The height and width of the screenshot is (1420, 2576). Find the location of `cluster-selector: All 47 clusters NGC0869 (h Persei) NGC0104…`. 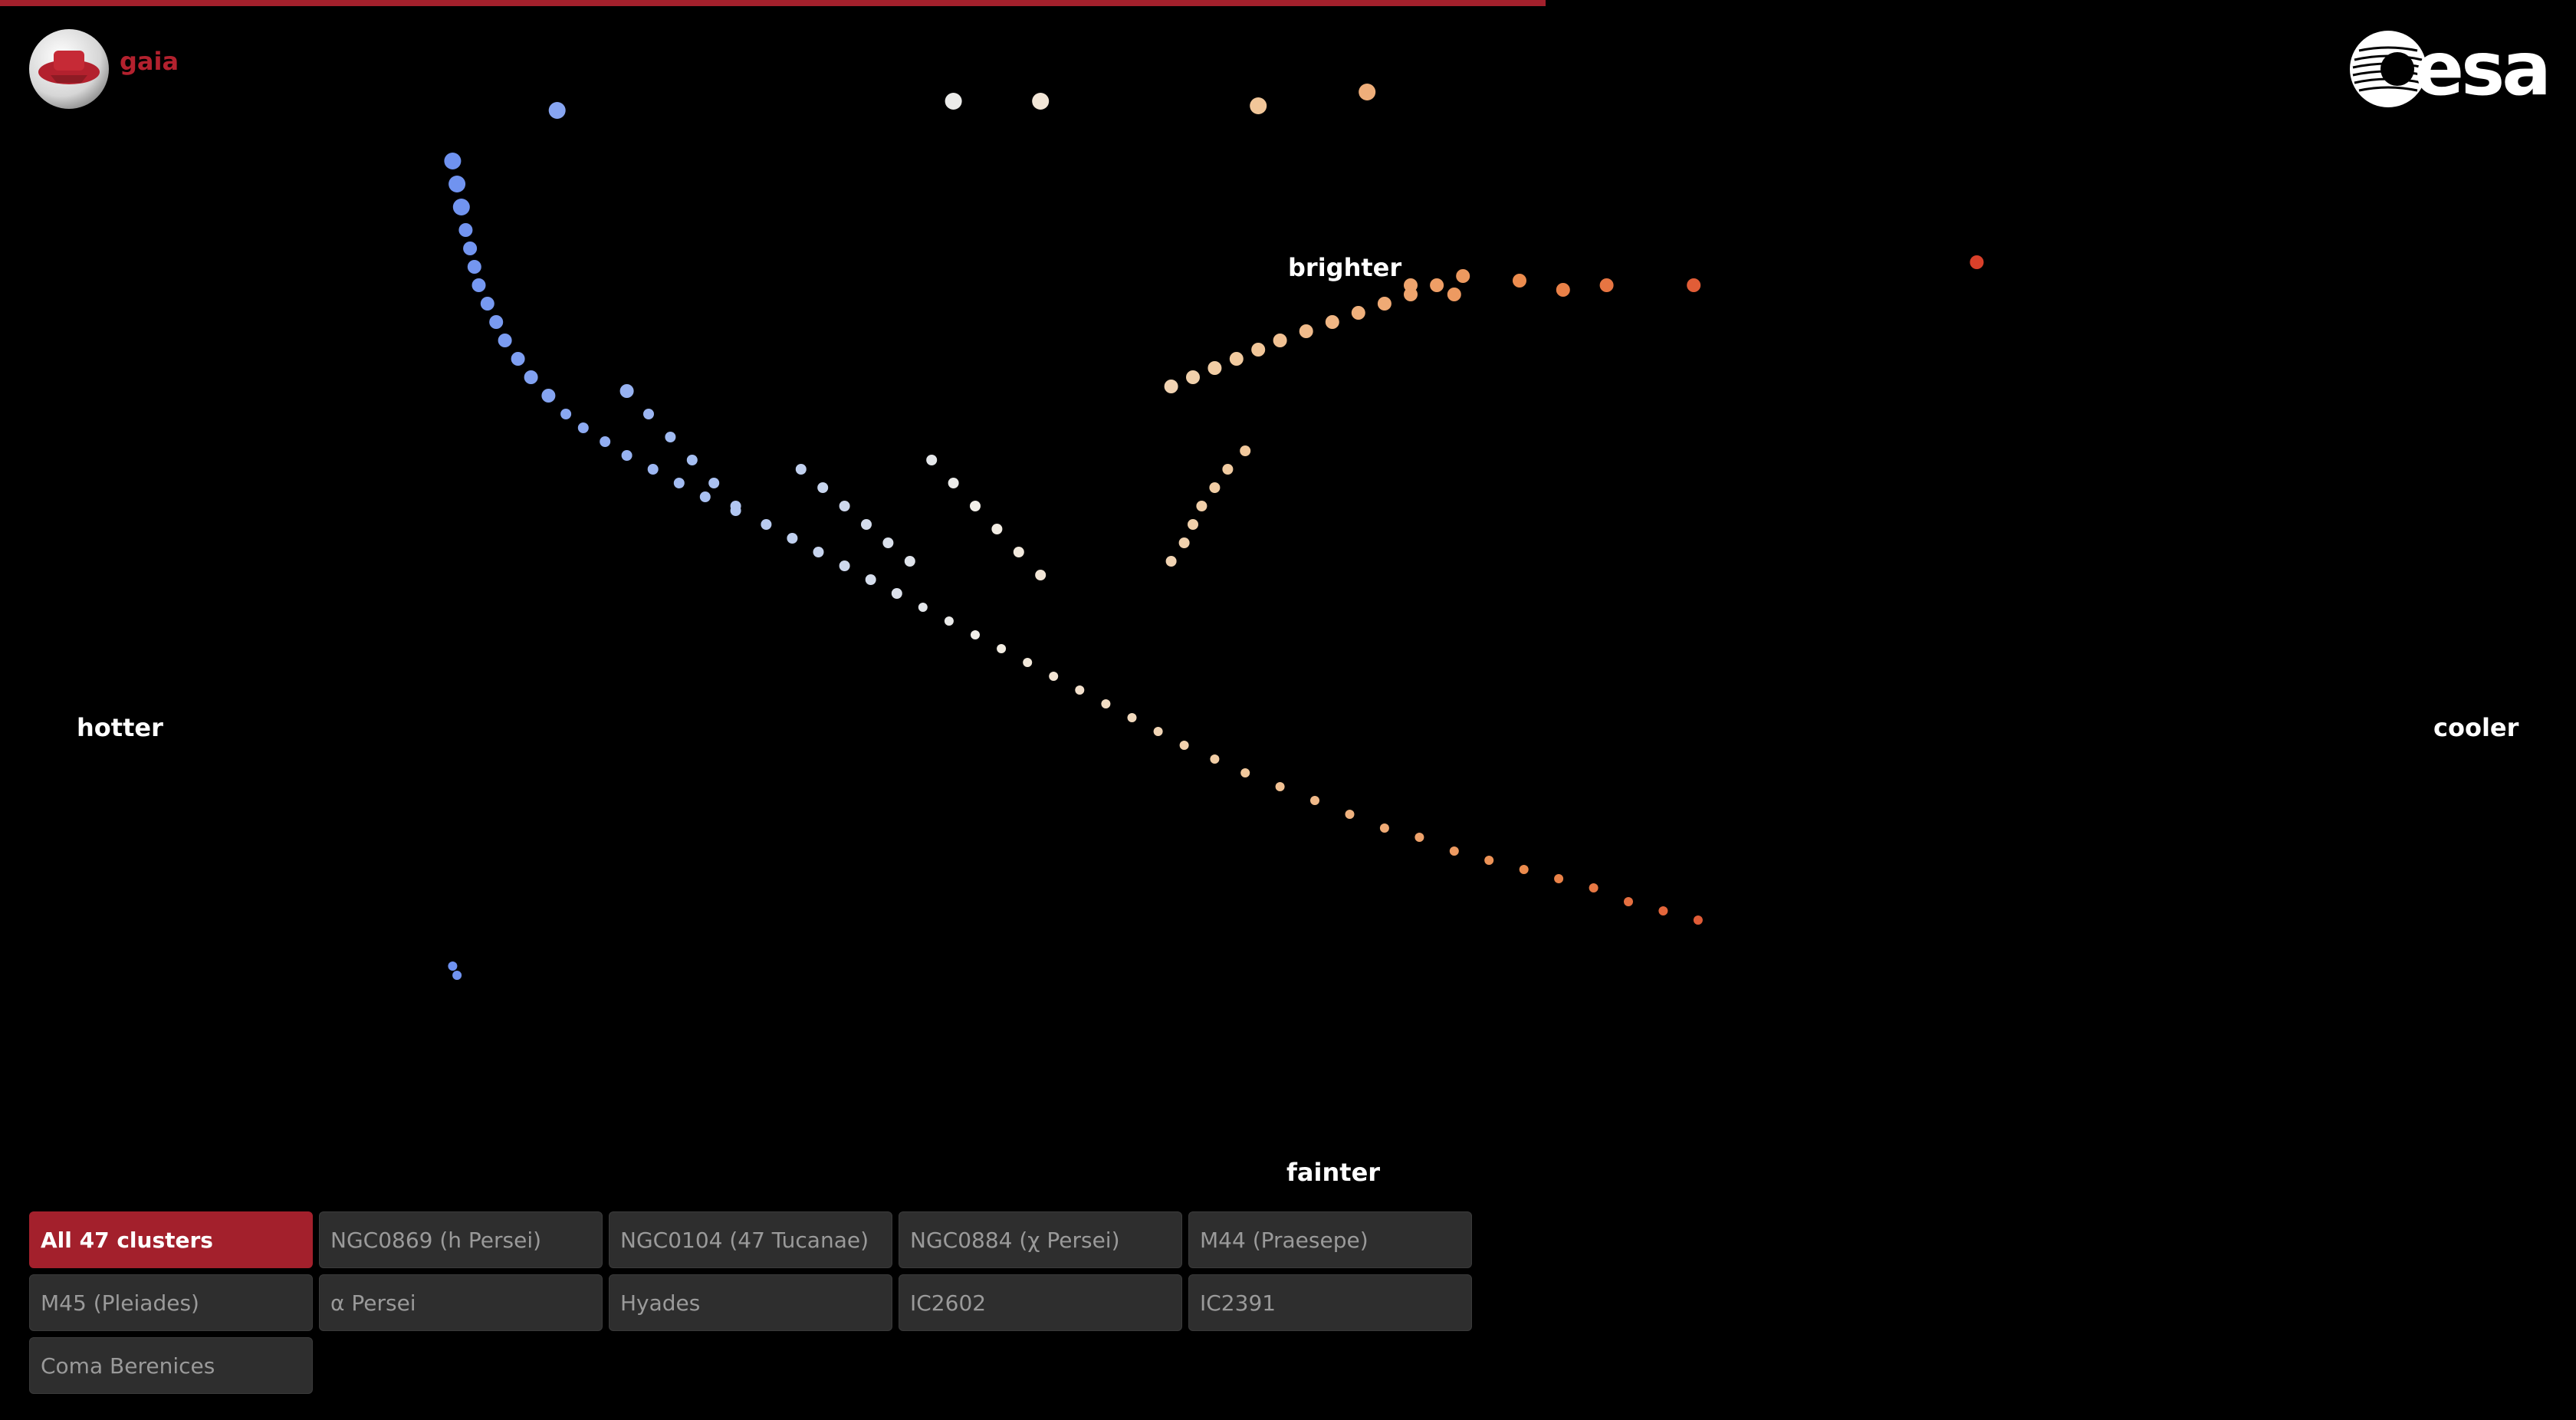

cluster-selector: All 47 clusters NGC0869 (h Persei) NGC0104… is located at coordinates (750, 1302).